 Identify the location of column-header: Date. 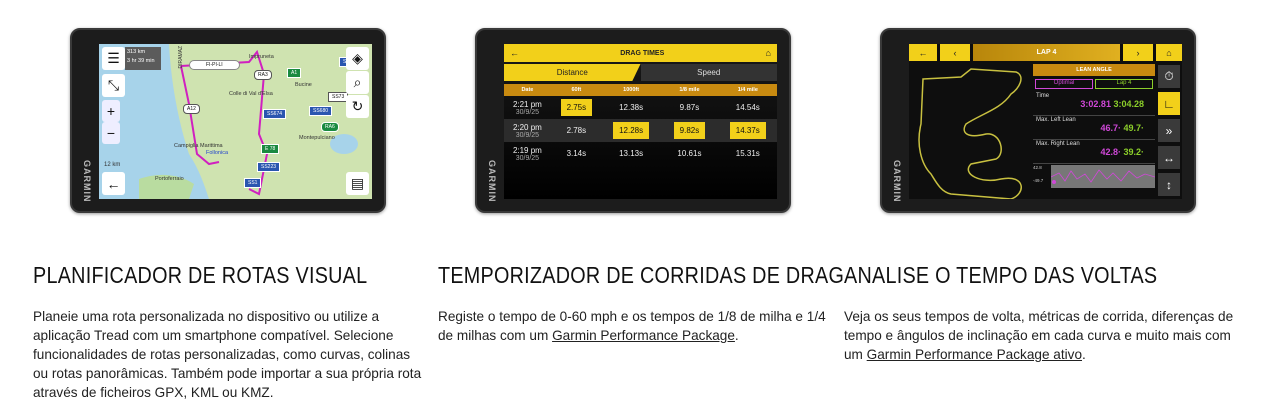
(527, 90).